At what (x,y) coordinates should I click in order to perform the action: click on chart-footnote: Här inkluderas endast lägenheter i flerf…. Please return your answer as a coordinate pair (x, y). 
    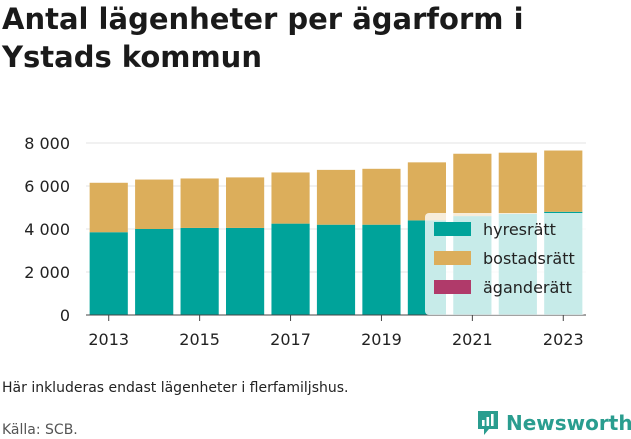
    Looking at the image, I should click on (175, 388).